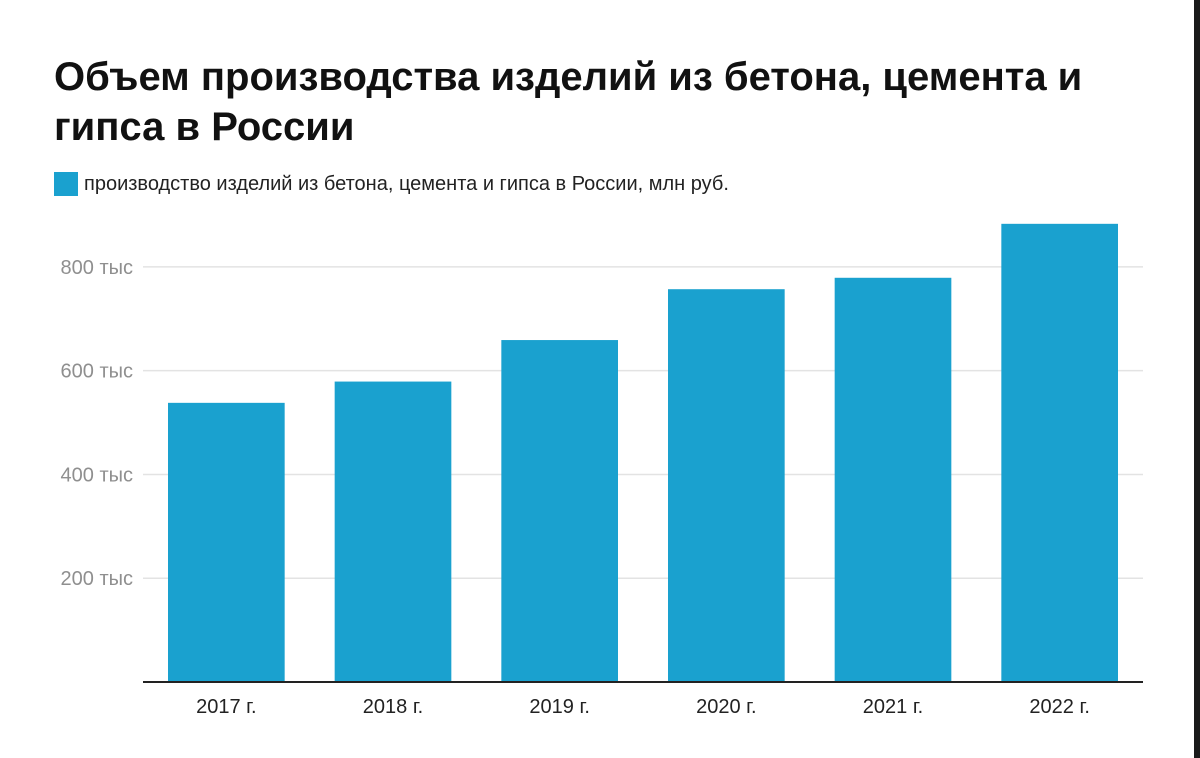  What do you see at coordinates (1197, 379) in the screenshot?
I see `frame-edge` at bounding box center [1197, 379].